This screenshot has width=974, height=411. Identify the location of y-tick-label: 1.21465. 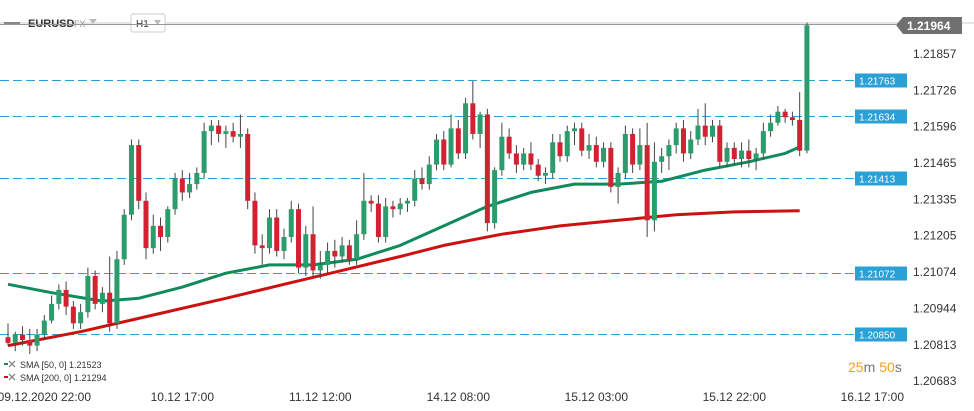
(935, 163).